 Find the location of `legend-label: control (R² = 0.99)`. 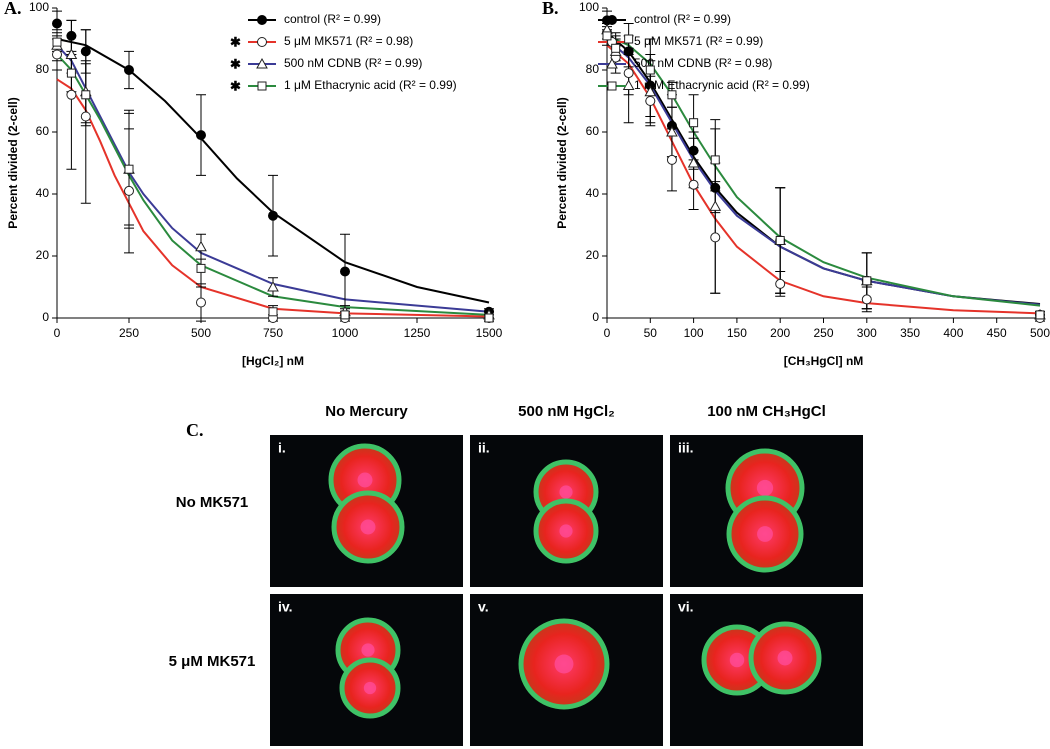

legend-label: control (R² = 0.99) is located at coordinates (332, 19).